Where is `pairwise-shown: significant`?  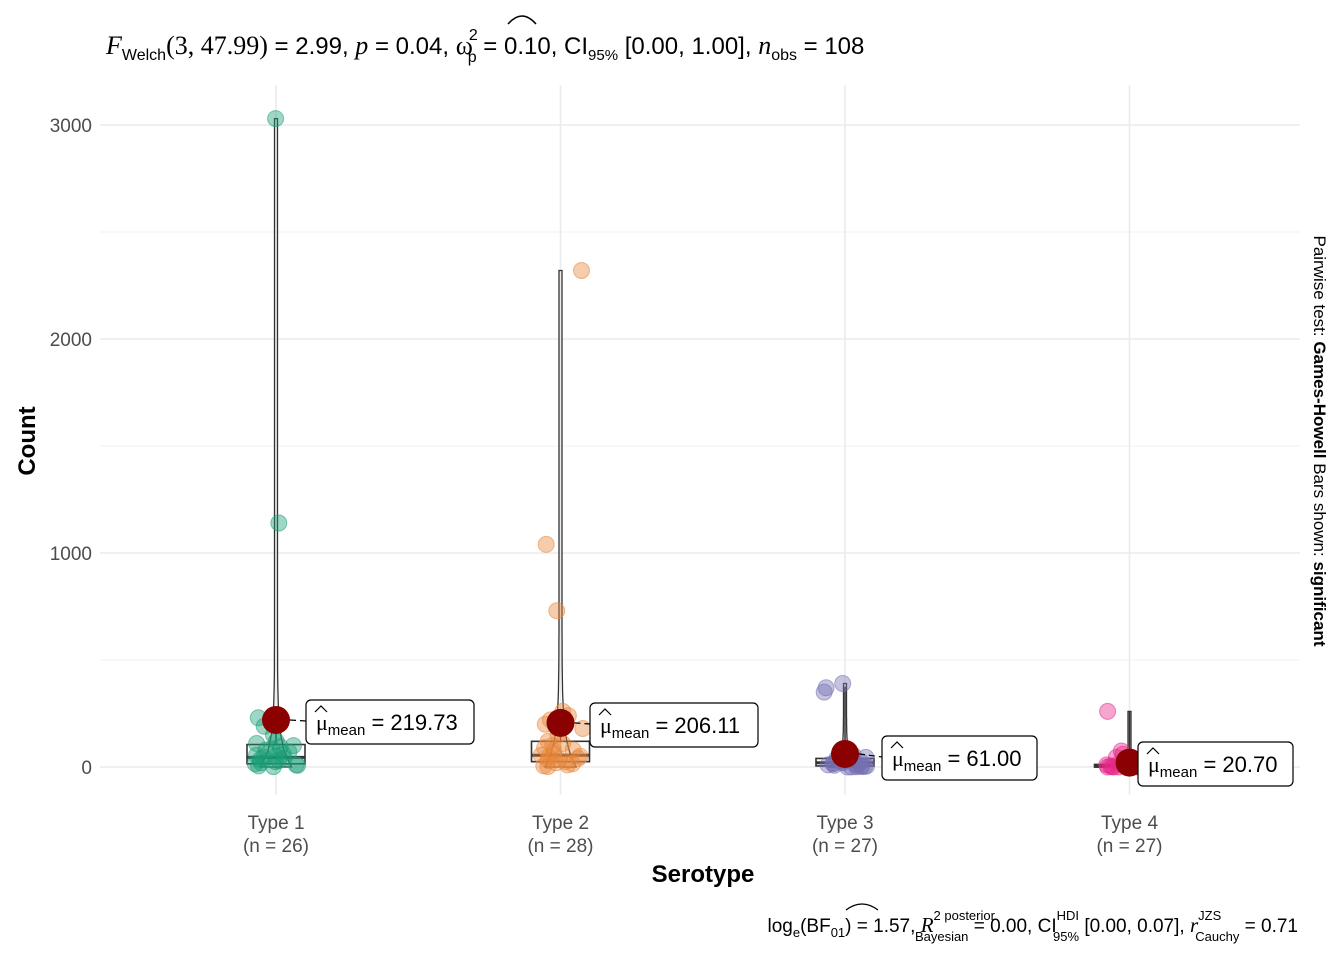 pairwise-shown: significant is located at coordinates (1319, 603).